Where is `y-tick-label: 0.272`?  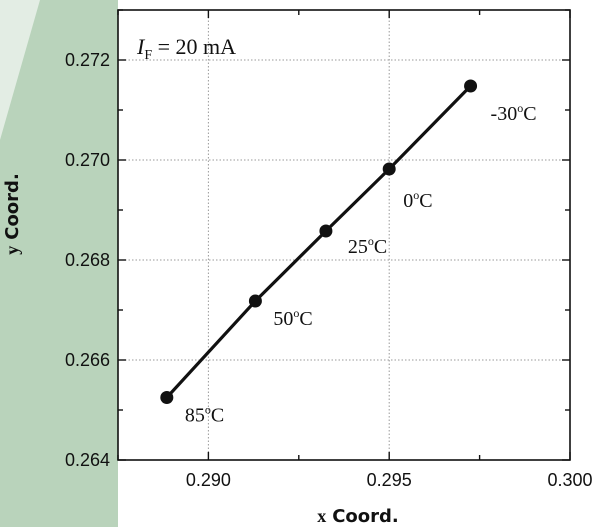
y-tick-label: 0.272 is located at coordinates (87, 60).